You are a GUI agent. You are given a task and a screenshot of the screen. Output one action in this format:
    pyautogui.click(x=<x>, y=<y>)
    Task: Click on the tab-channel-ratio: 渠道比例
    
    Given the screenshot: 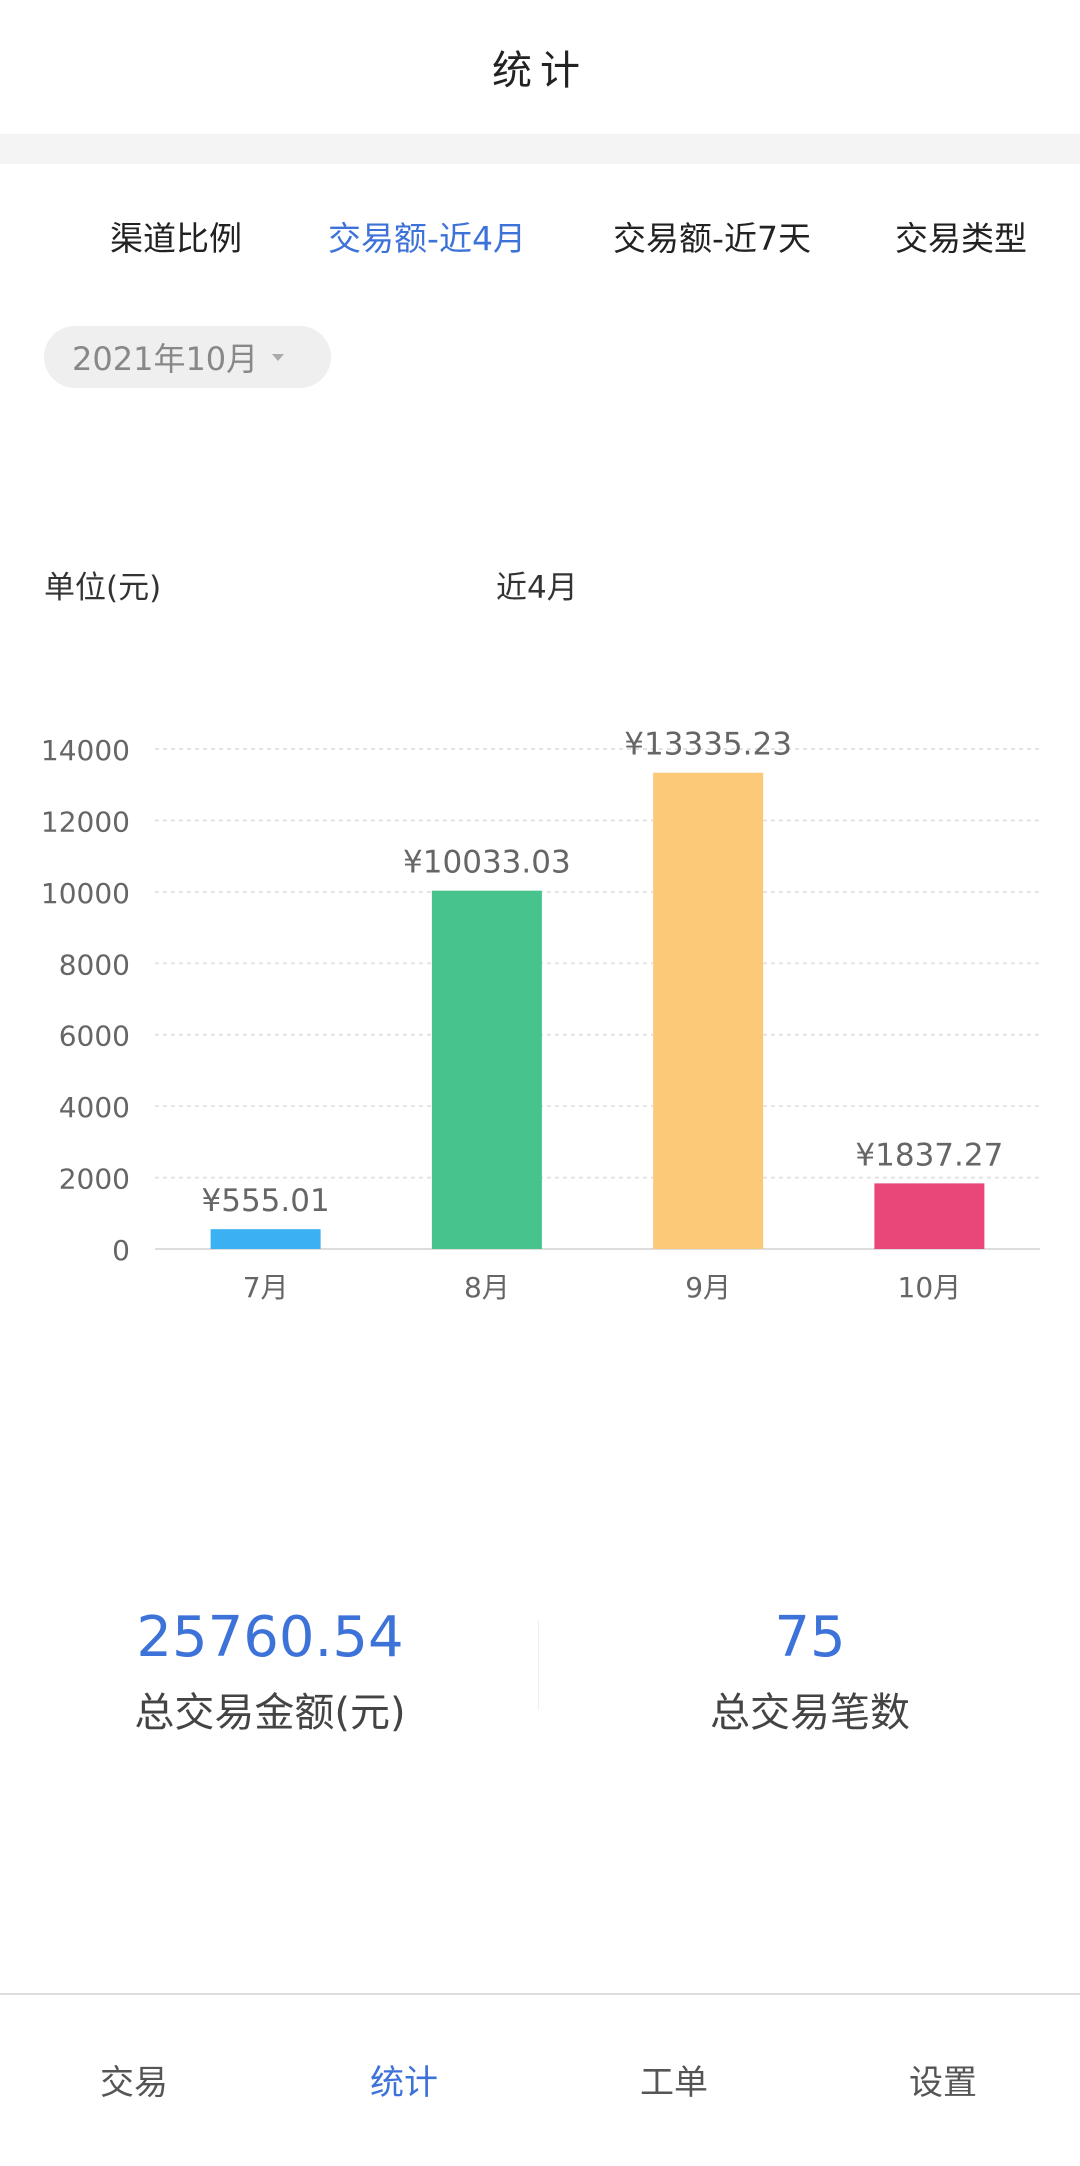 What is the action you would take?
    pyautogui.click(x=176, y=238)
    